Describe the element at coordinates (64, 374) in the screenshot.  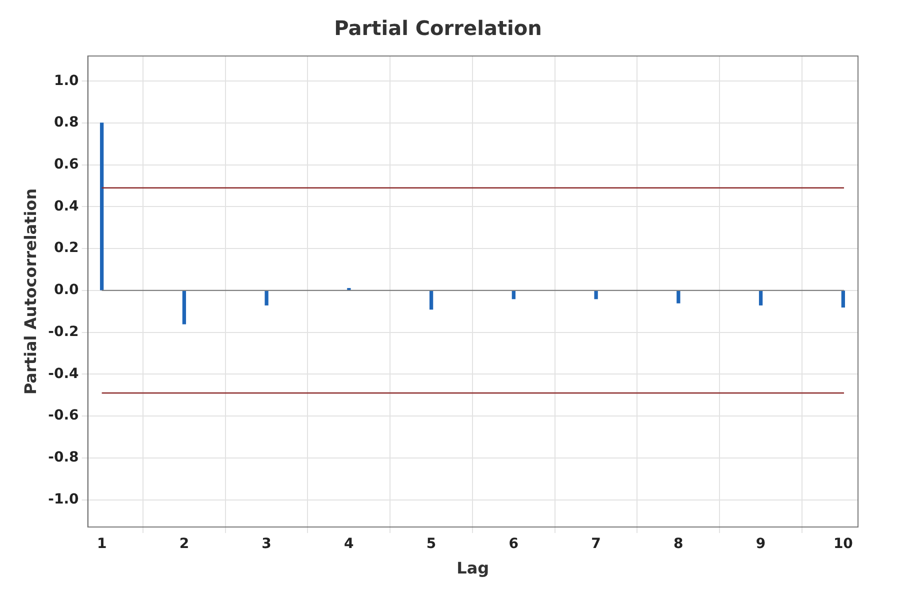
I see `y-tick-label: -0.4` at that location.